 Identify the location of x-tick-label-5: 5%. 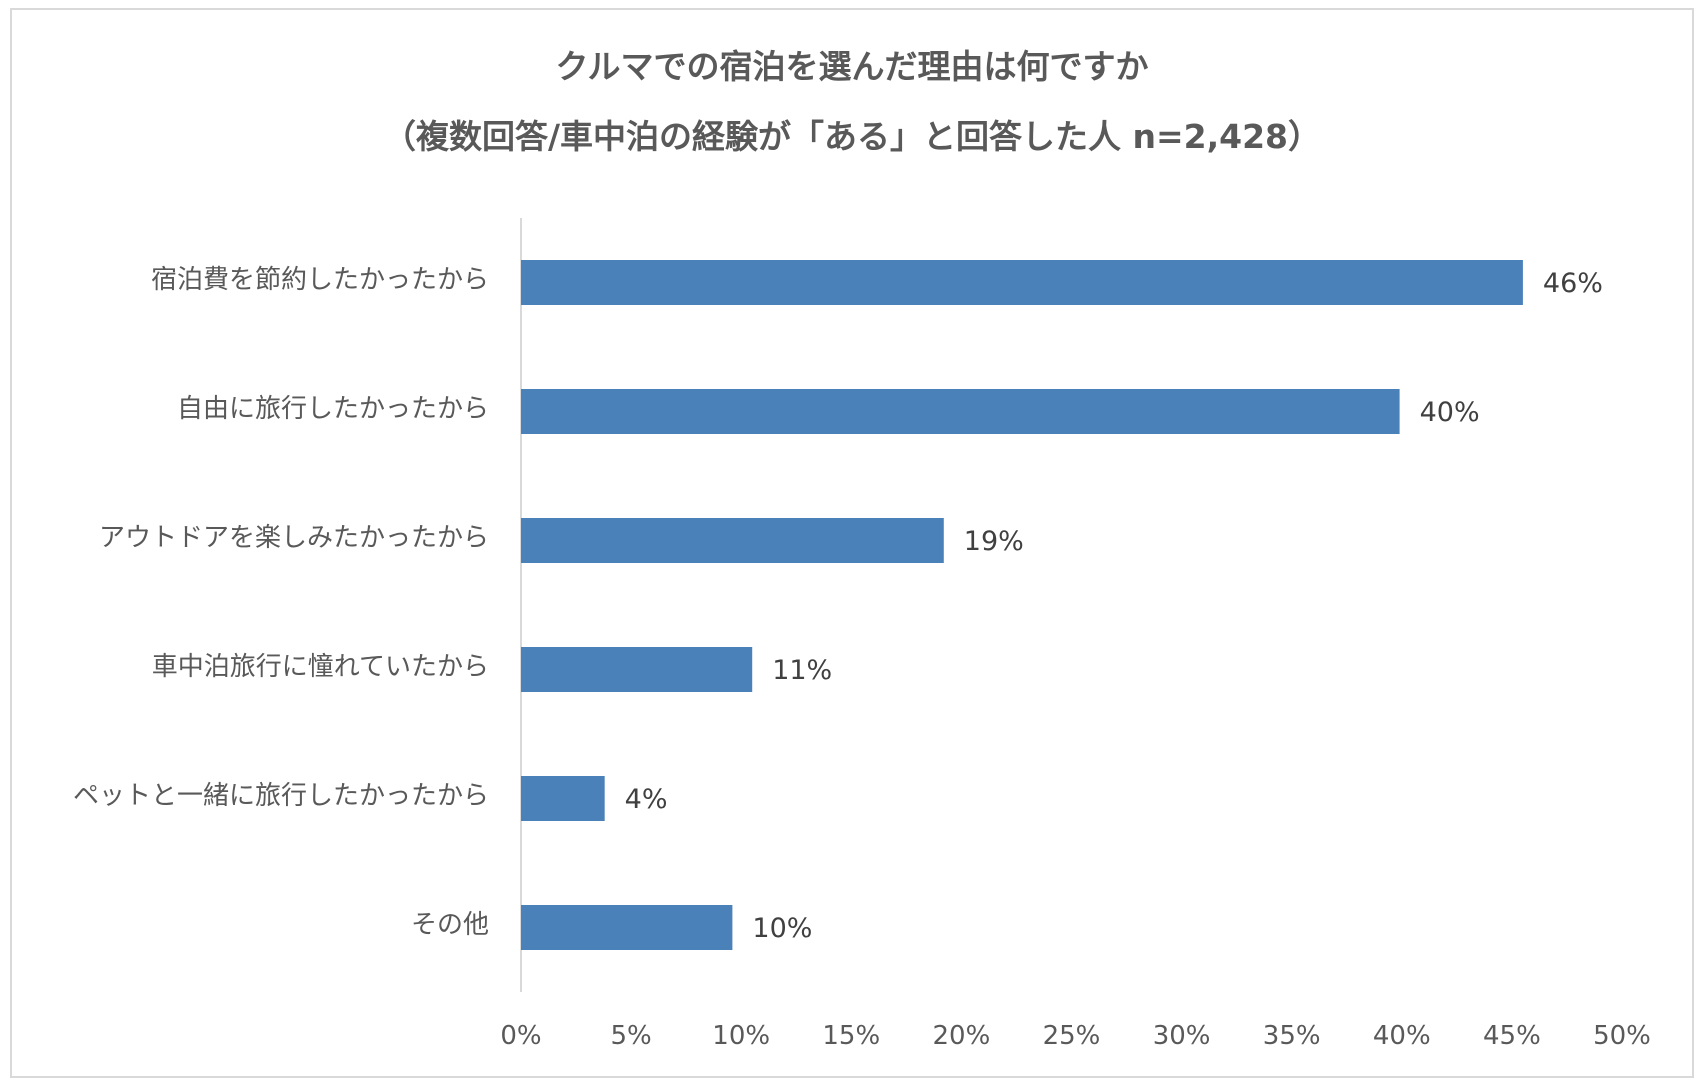
(630, 1036).